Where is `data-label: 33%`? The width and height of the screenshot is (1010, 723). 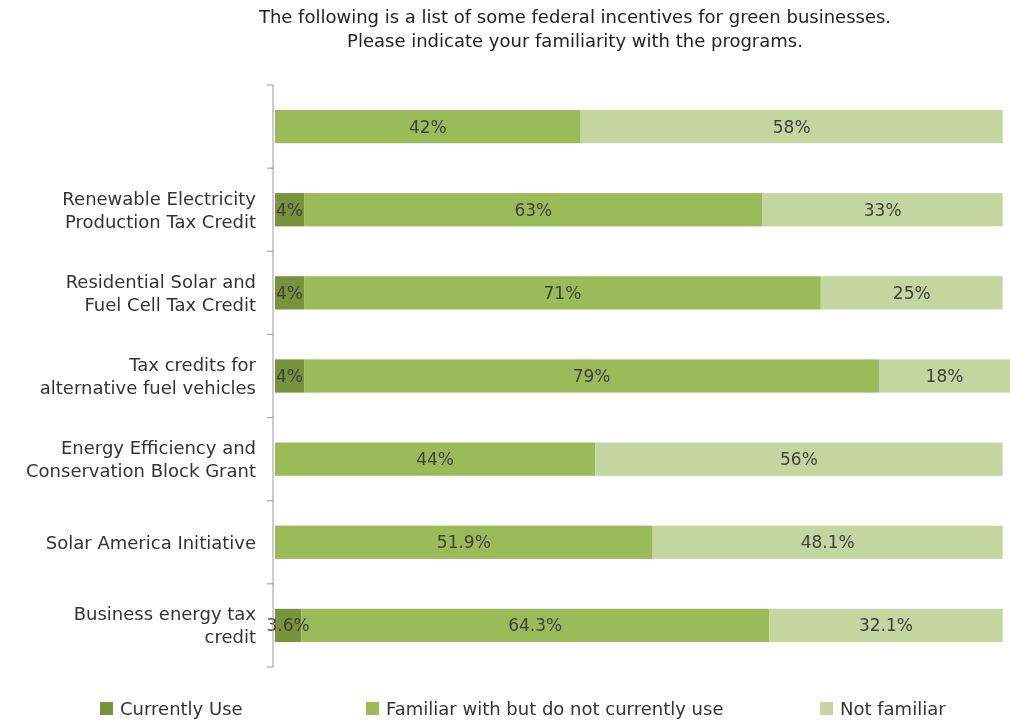
data-label: 33% is located at coordinates (882, 209).